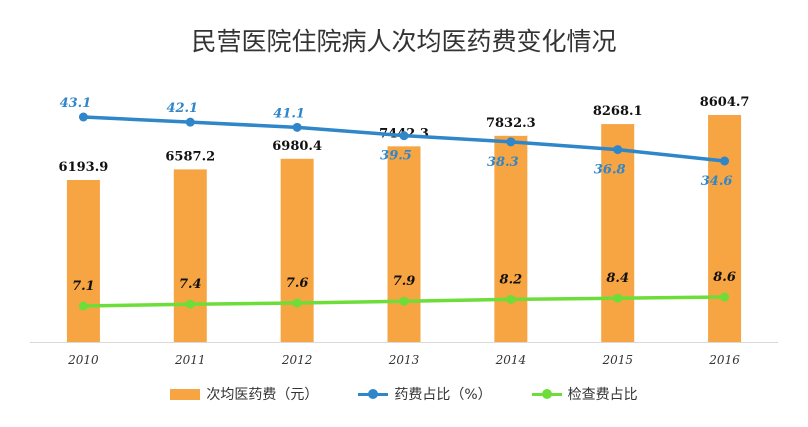 The height and width of the screenshot is (427, 808). Describe the element at coordinates (511, 360) in the screenshot. I see `x-tick-label-2014: 2014` at that location.